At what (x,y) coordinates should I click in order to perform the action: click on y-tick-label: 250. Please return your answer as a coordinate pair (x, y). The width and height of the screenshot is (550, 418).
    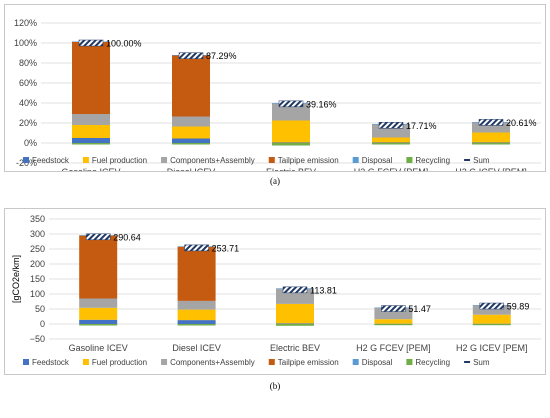
    Looking at the image, I should click on (37, 249).